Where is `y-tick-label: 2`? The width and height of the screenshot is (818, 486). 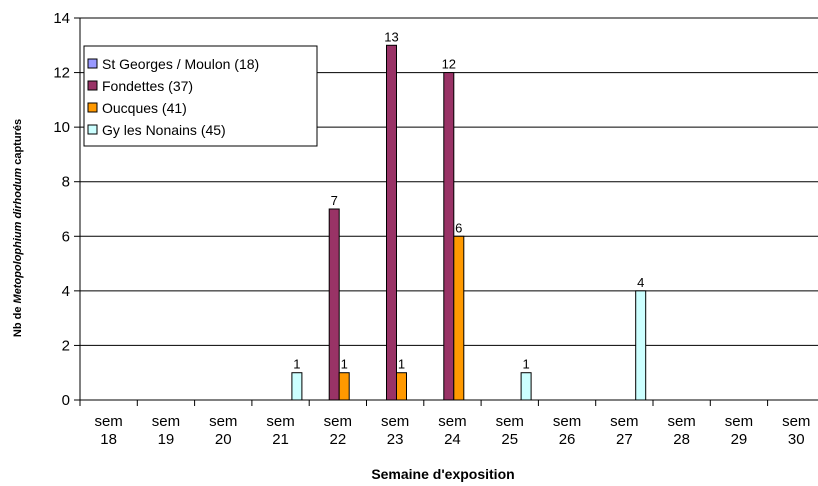
y-tick-label: 2 is located at coordinates (66, 345).